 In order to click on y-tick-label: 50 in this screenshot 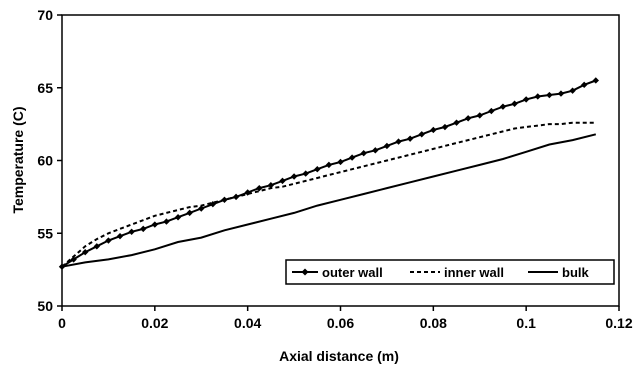, I will do `click(45, 306)`.